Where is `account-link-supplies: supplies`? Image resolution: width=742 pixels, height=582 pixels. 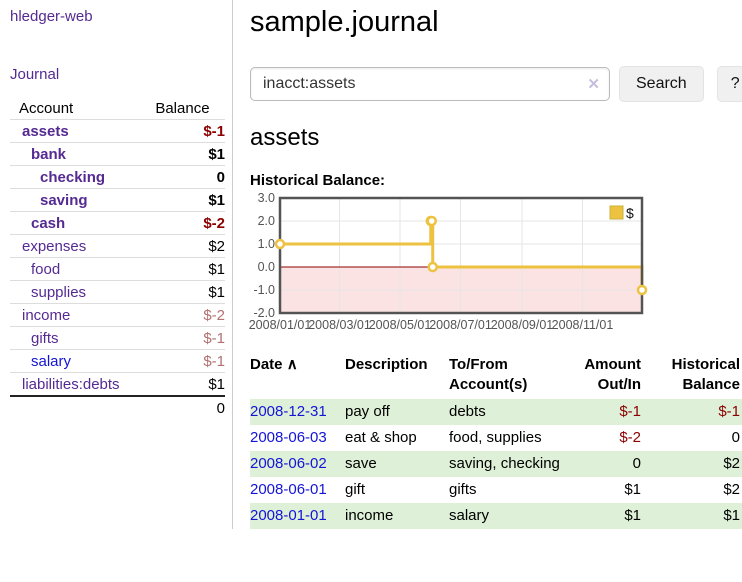 account-link-supplies: supplies is located at coordinates (59, 292).